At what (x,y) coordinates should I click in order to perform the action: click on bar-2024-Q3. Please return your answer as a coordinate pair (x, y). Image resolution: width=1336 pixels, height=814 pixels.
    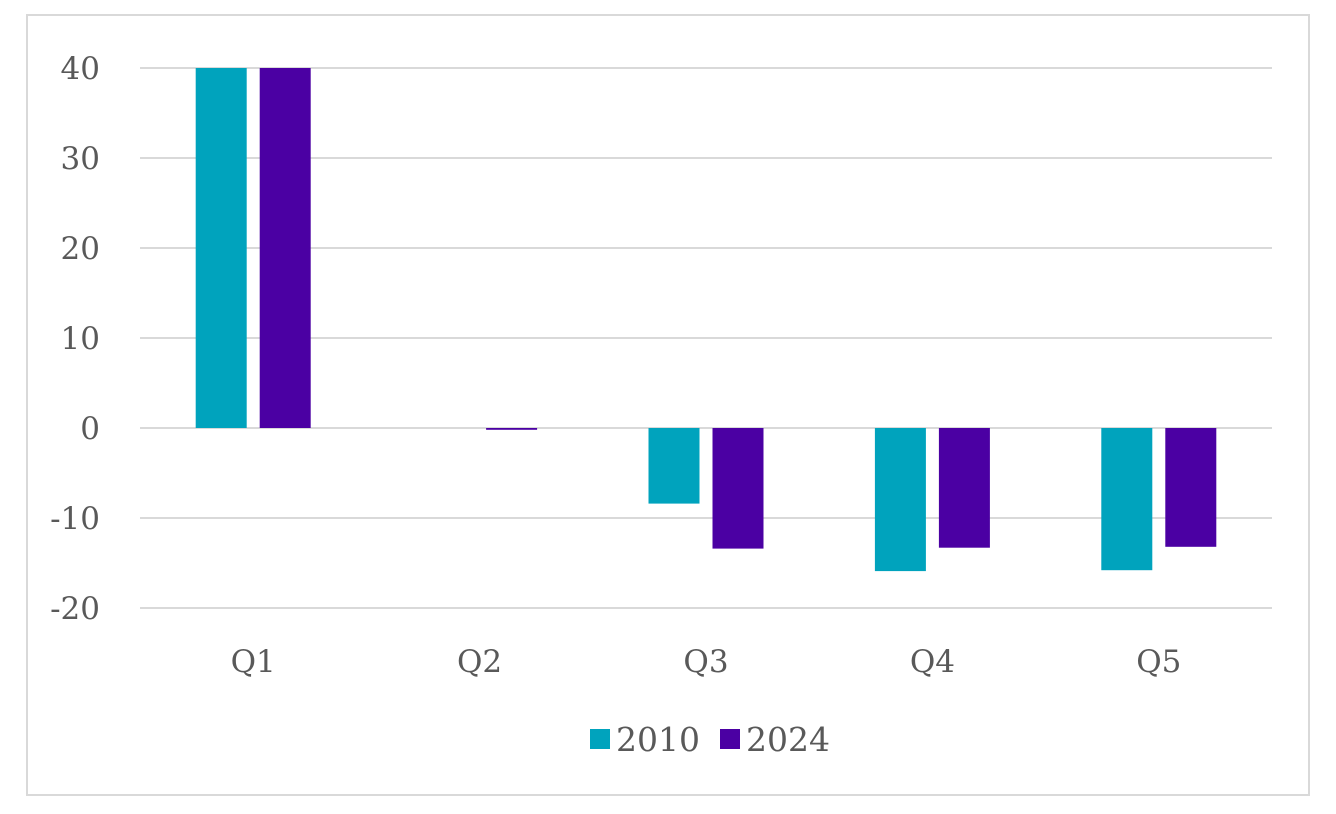
    Looking at the image, I should click on (738, 488).